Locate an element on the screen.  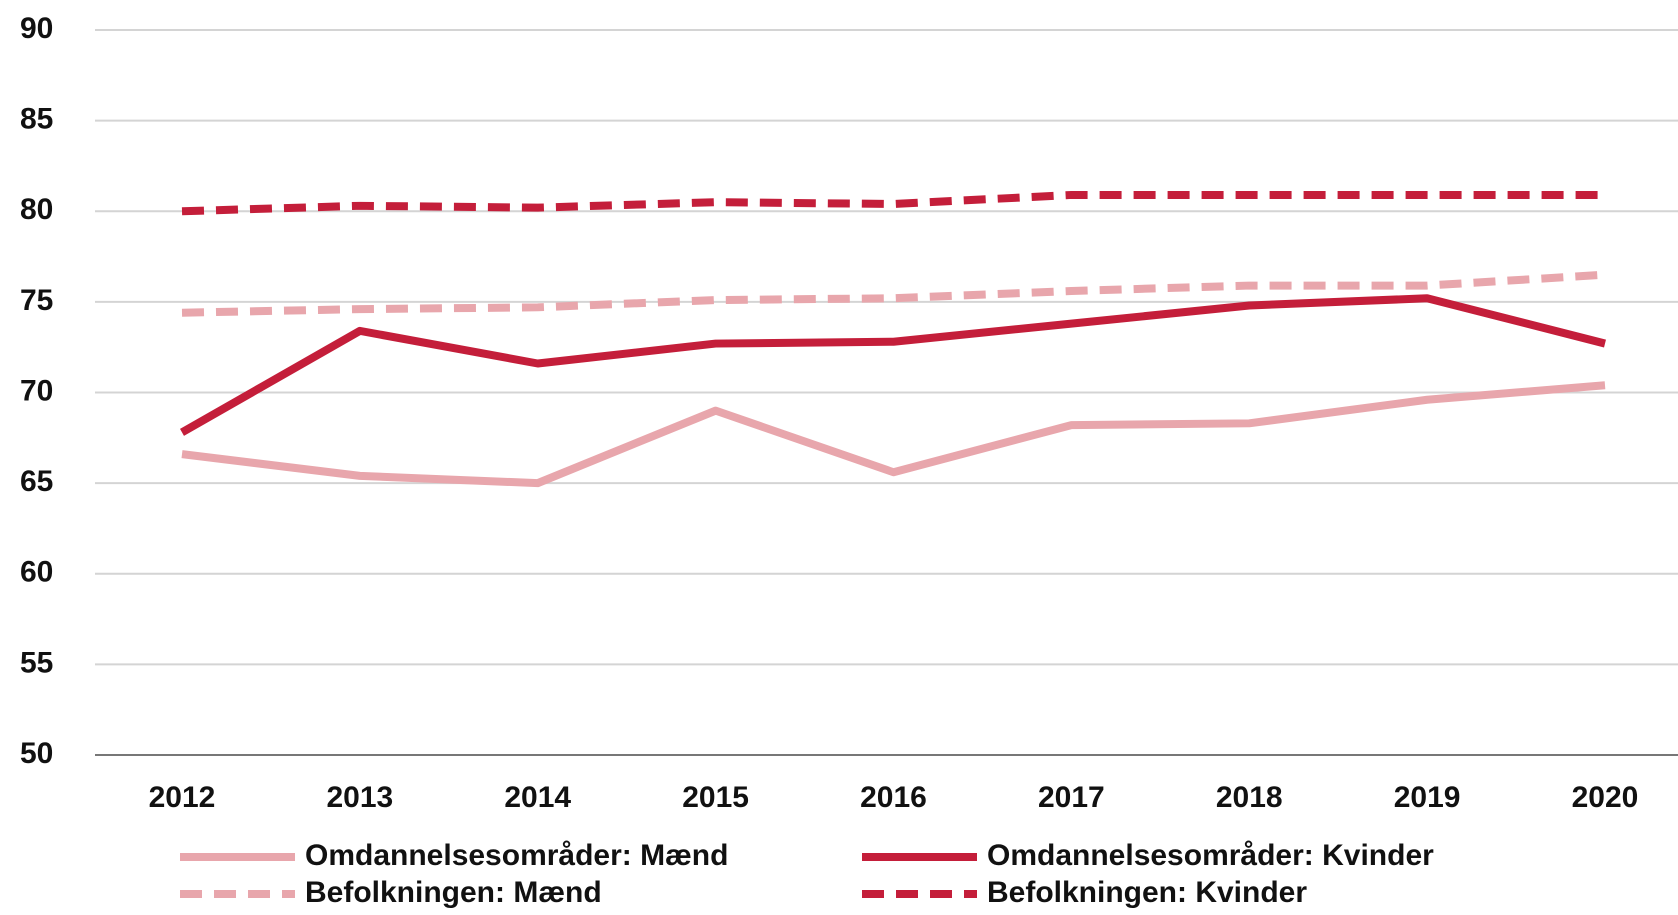
y-tick-label: 75 is located at coordinates (36, 300).